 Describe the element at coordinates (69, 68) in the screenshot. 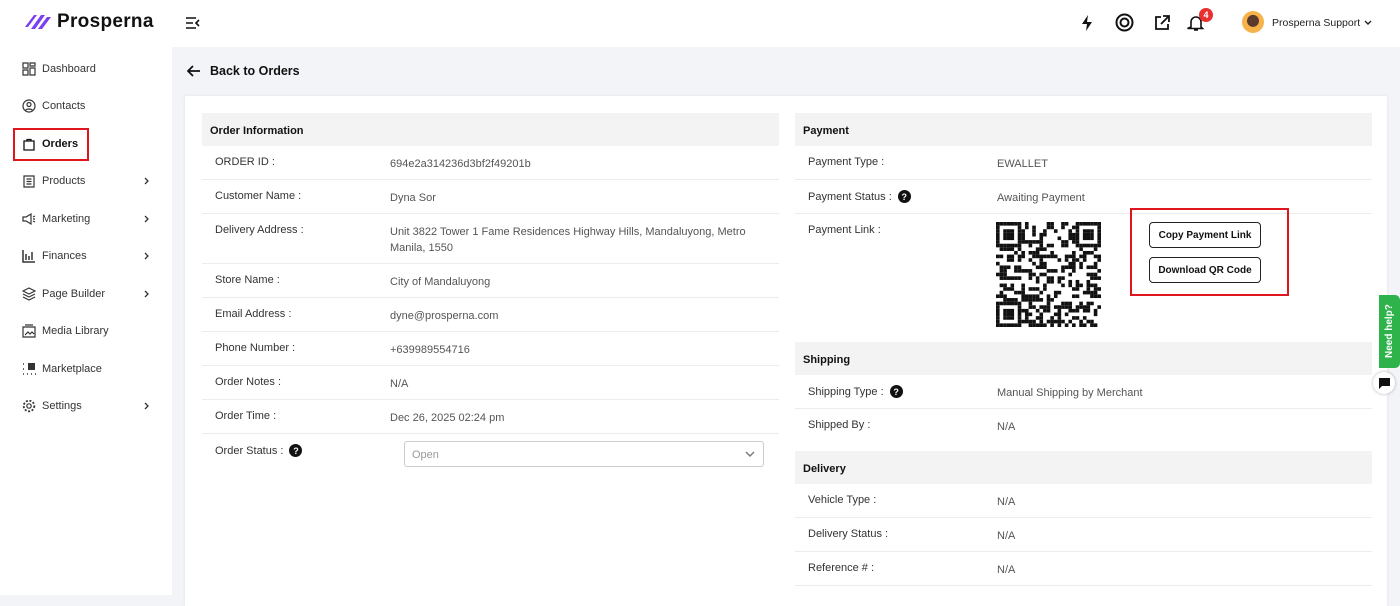

I see `sidebar-item-label: Dashboard` at that location.